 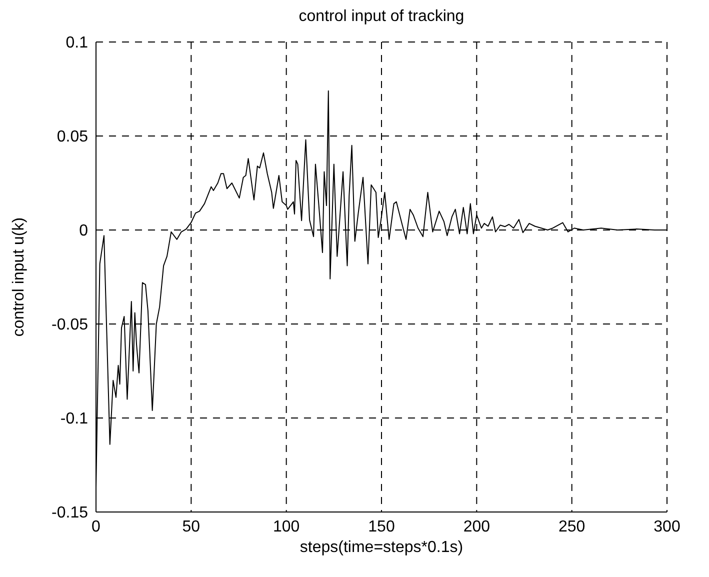 I want to click on x-tick-label: 300, so click(x=667, y=527).